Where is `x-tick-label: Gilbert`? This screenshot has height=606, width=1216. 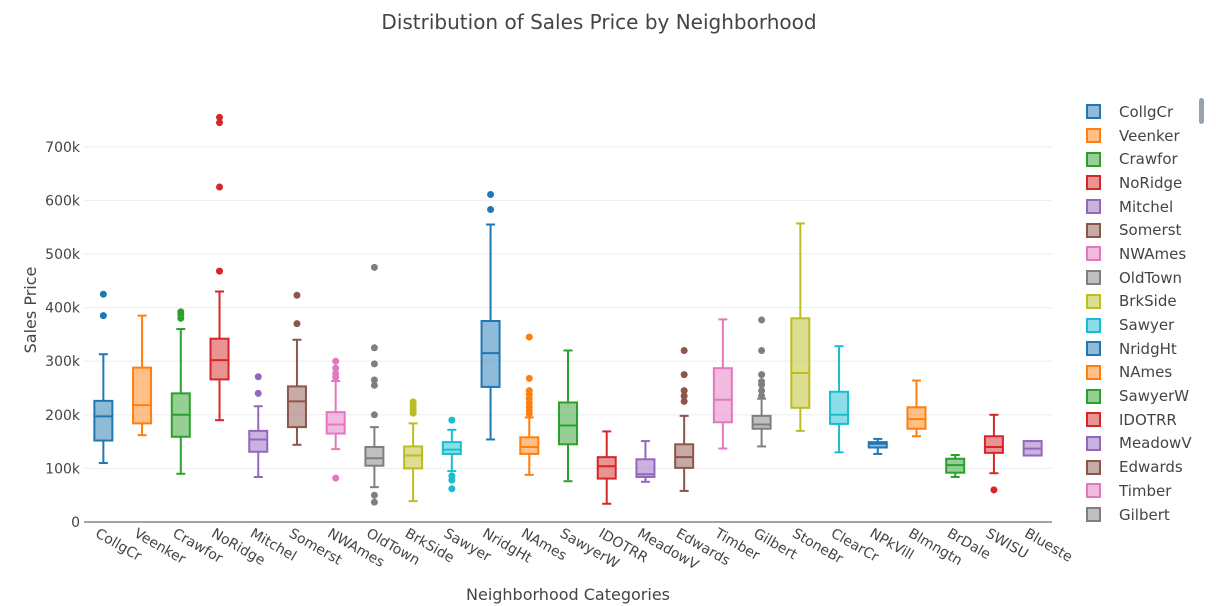 x-tick-label: Gilbert is located at coordinates (775, 545).